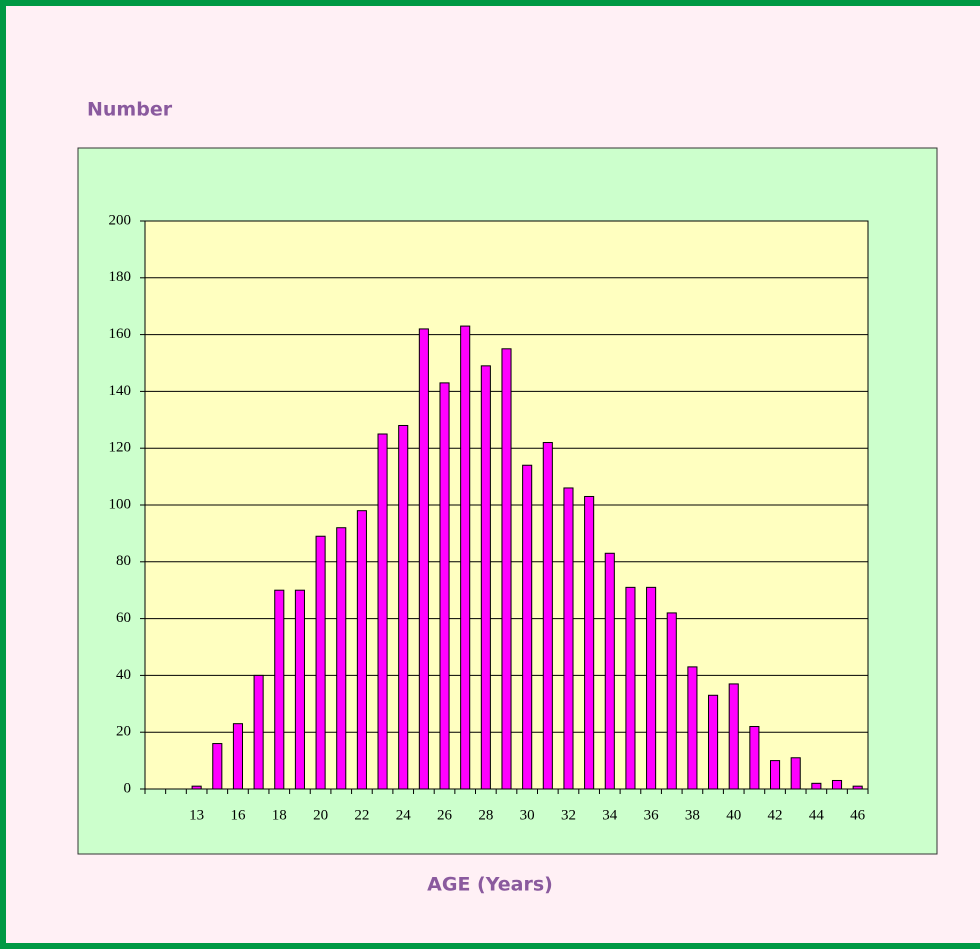  I want to click on x-tick-label: 42, so click(775, 815).